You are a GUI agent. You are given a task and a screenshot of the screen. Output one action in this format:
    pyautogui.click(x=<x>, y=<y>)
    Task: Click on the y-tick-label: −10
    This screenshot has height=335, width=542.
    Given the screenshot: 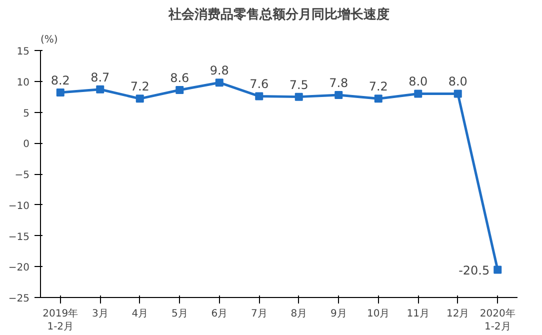 What is the action you would take?
    pyautogui.click(x=19, y=206)
    